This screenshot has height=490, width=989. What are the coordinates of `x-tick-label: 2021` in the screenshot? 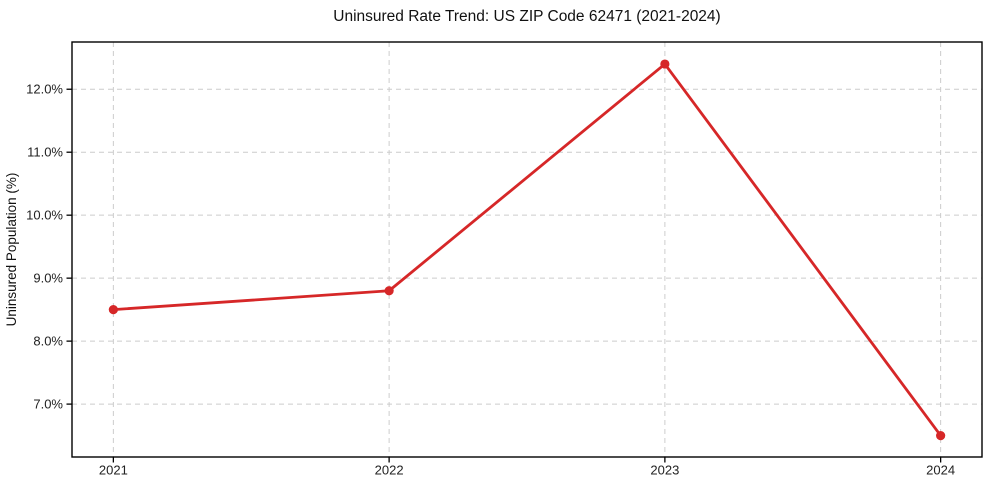 It's located at (113, 470).